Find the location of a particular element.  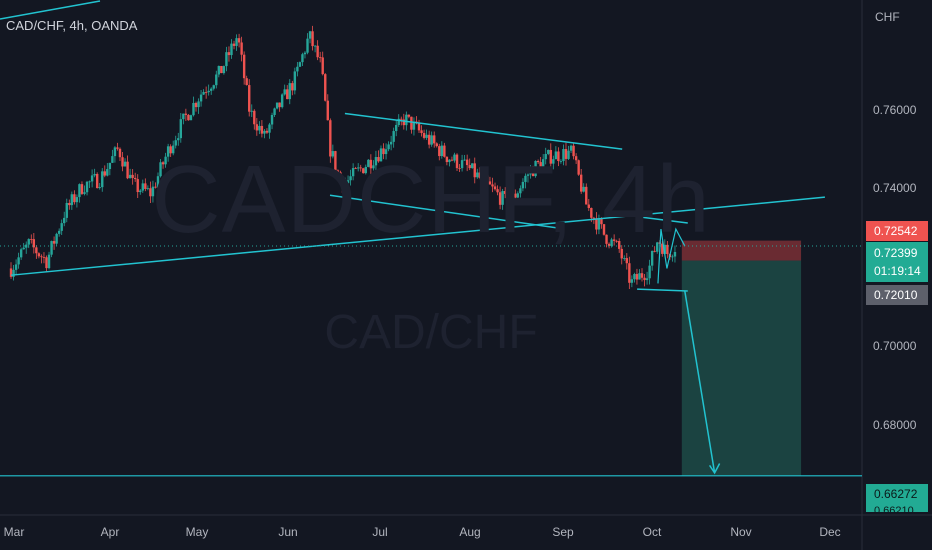

flag-upper-line is located at coordinates (662, 219).